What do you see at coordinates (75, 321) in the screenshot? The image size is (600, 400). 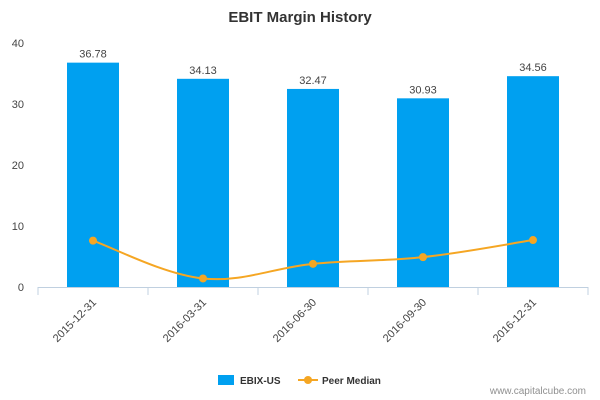 I see `x-tick-label: 2015-12-31` at bounding box center [75, 321].